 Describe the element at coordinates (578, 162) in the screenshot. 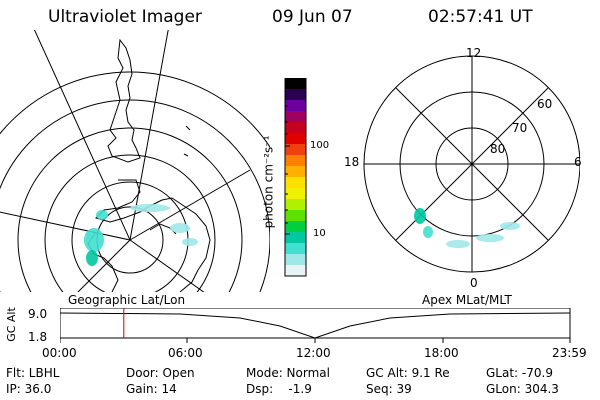

I see `mlt-label-6: 6` at that location.